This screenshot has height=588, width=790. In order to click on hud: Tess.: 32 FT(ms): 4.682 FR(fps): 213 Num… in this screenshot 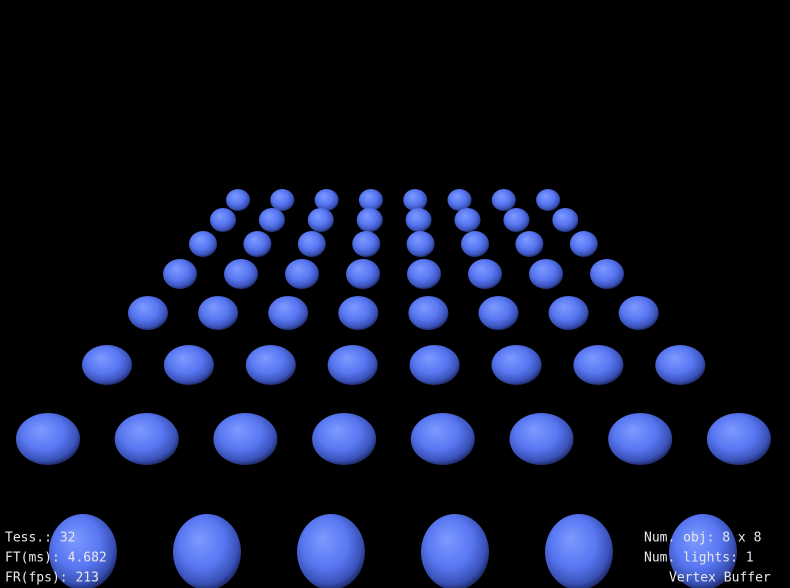, I will do `click(388, 558)`.